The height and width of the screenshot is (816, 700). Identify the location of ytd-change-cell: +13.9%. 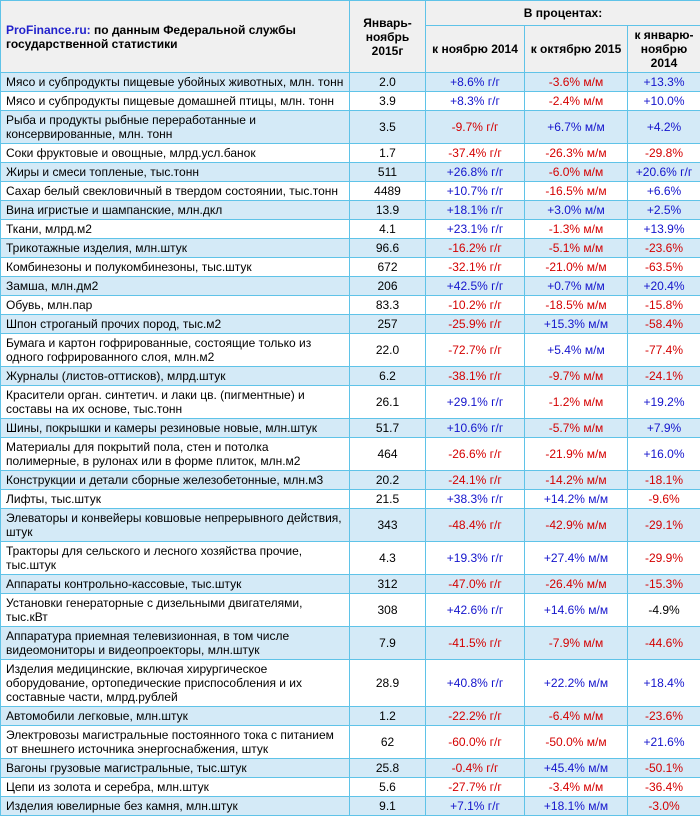
(664, 229).